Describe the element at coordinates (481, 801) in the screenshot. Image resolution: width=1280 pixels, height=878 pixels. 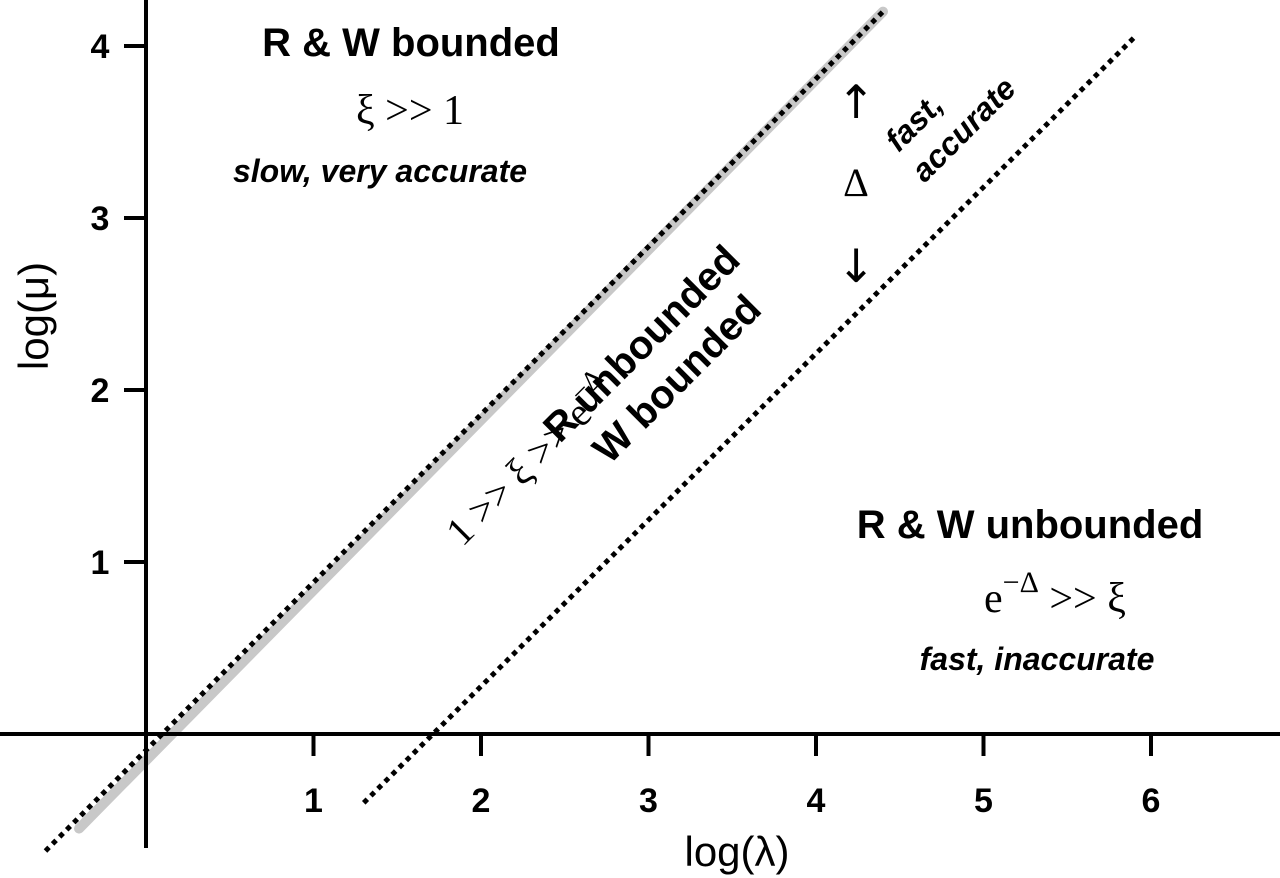
I see `x-tick-label-2: 2` at that location.